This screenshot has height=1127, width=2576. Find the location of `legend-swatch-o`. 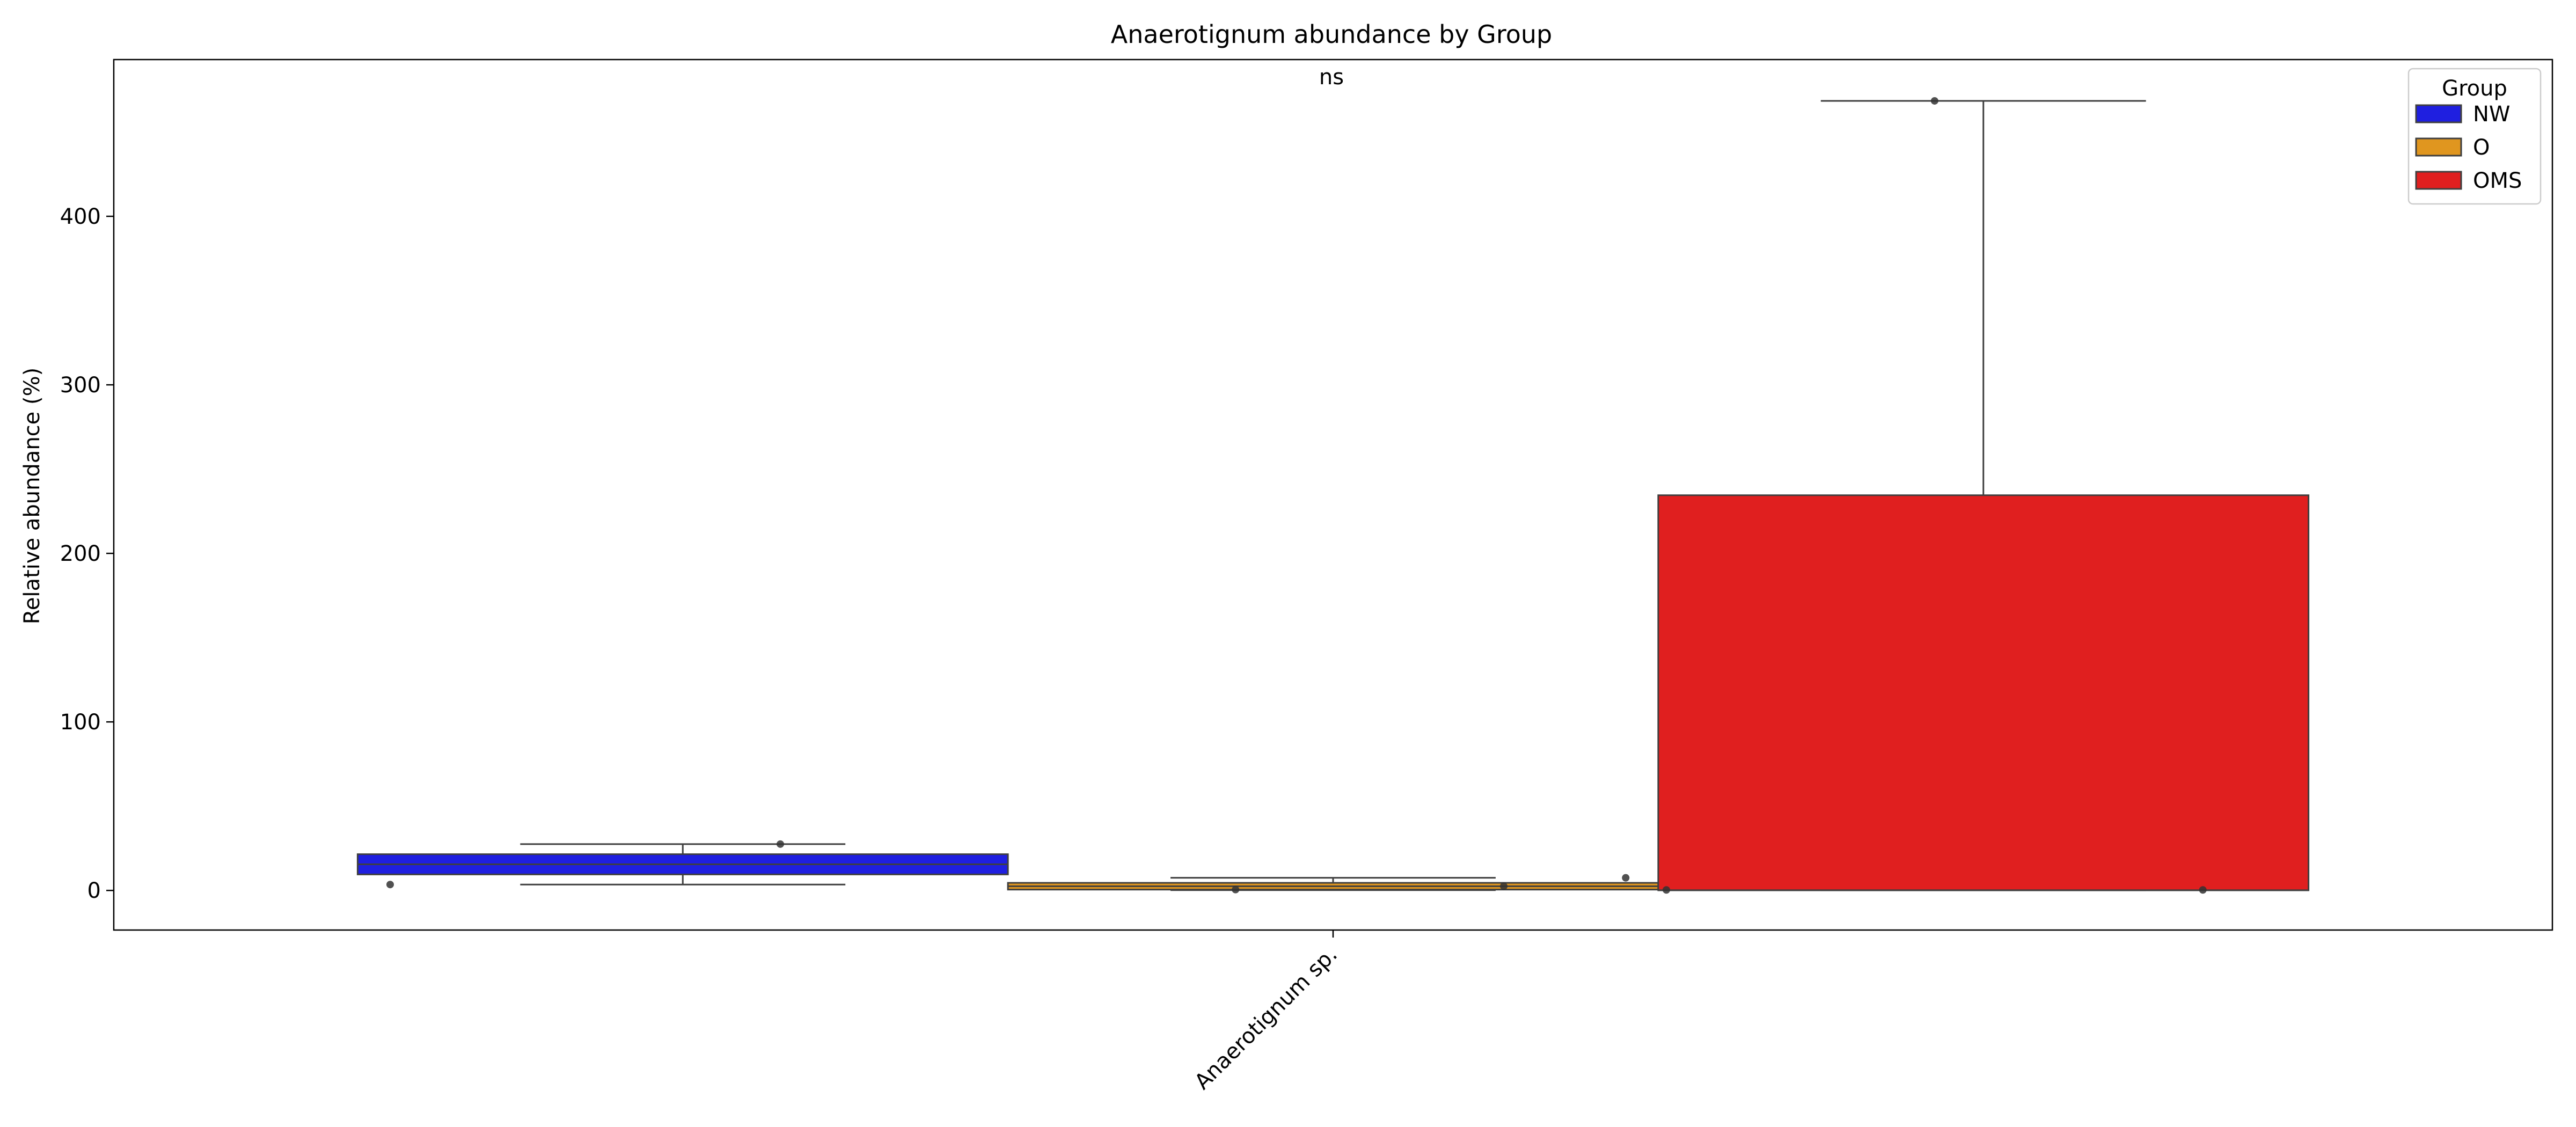

legend-swatch-o is located at coordinates (2438, 147).